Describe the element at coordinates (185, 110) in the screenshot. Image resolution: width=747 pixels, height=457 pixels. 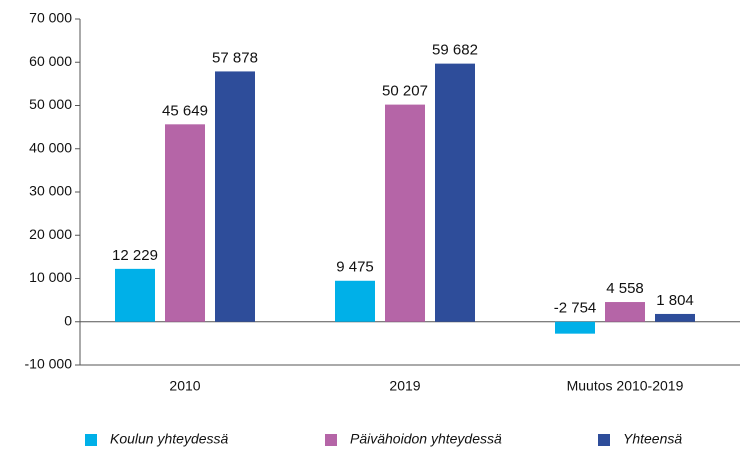
I see `data-label: 45 649` at that location.